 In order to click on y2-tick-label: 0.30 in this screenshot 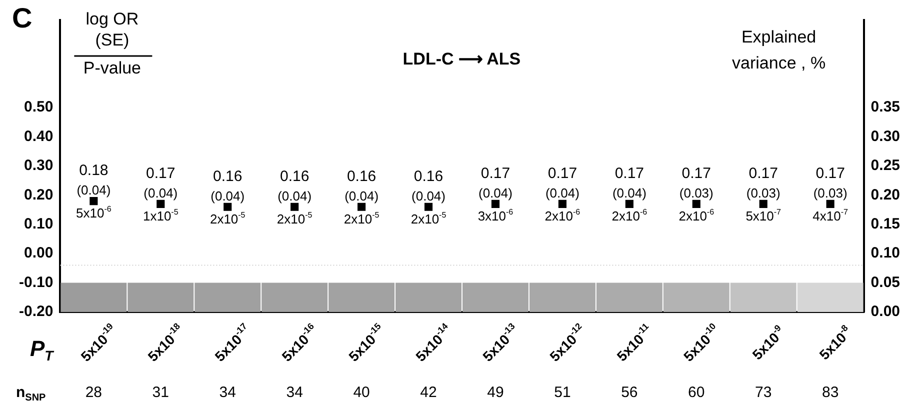, I will do `click(885, 136)`.